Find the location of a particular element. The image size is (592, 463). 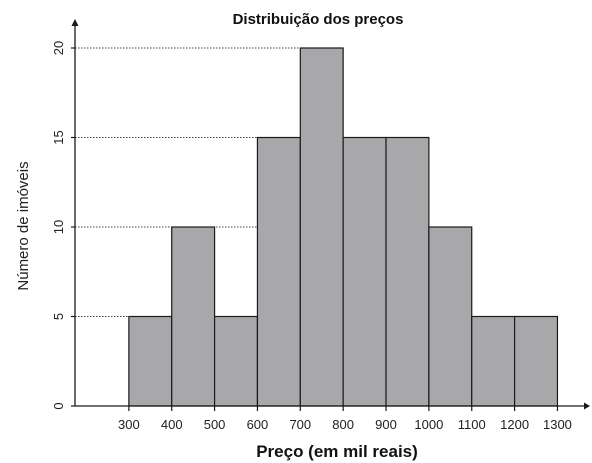

y-axis-label: Número de imóveis is located at coordinates (23, 225).